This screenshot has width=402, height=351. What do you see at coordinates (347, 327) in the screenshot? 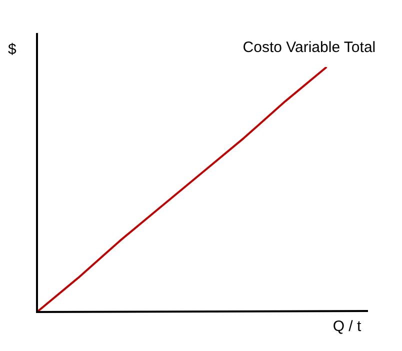
I see `x-axis-title: Q / t` at bounding box center [347, 327].